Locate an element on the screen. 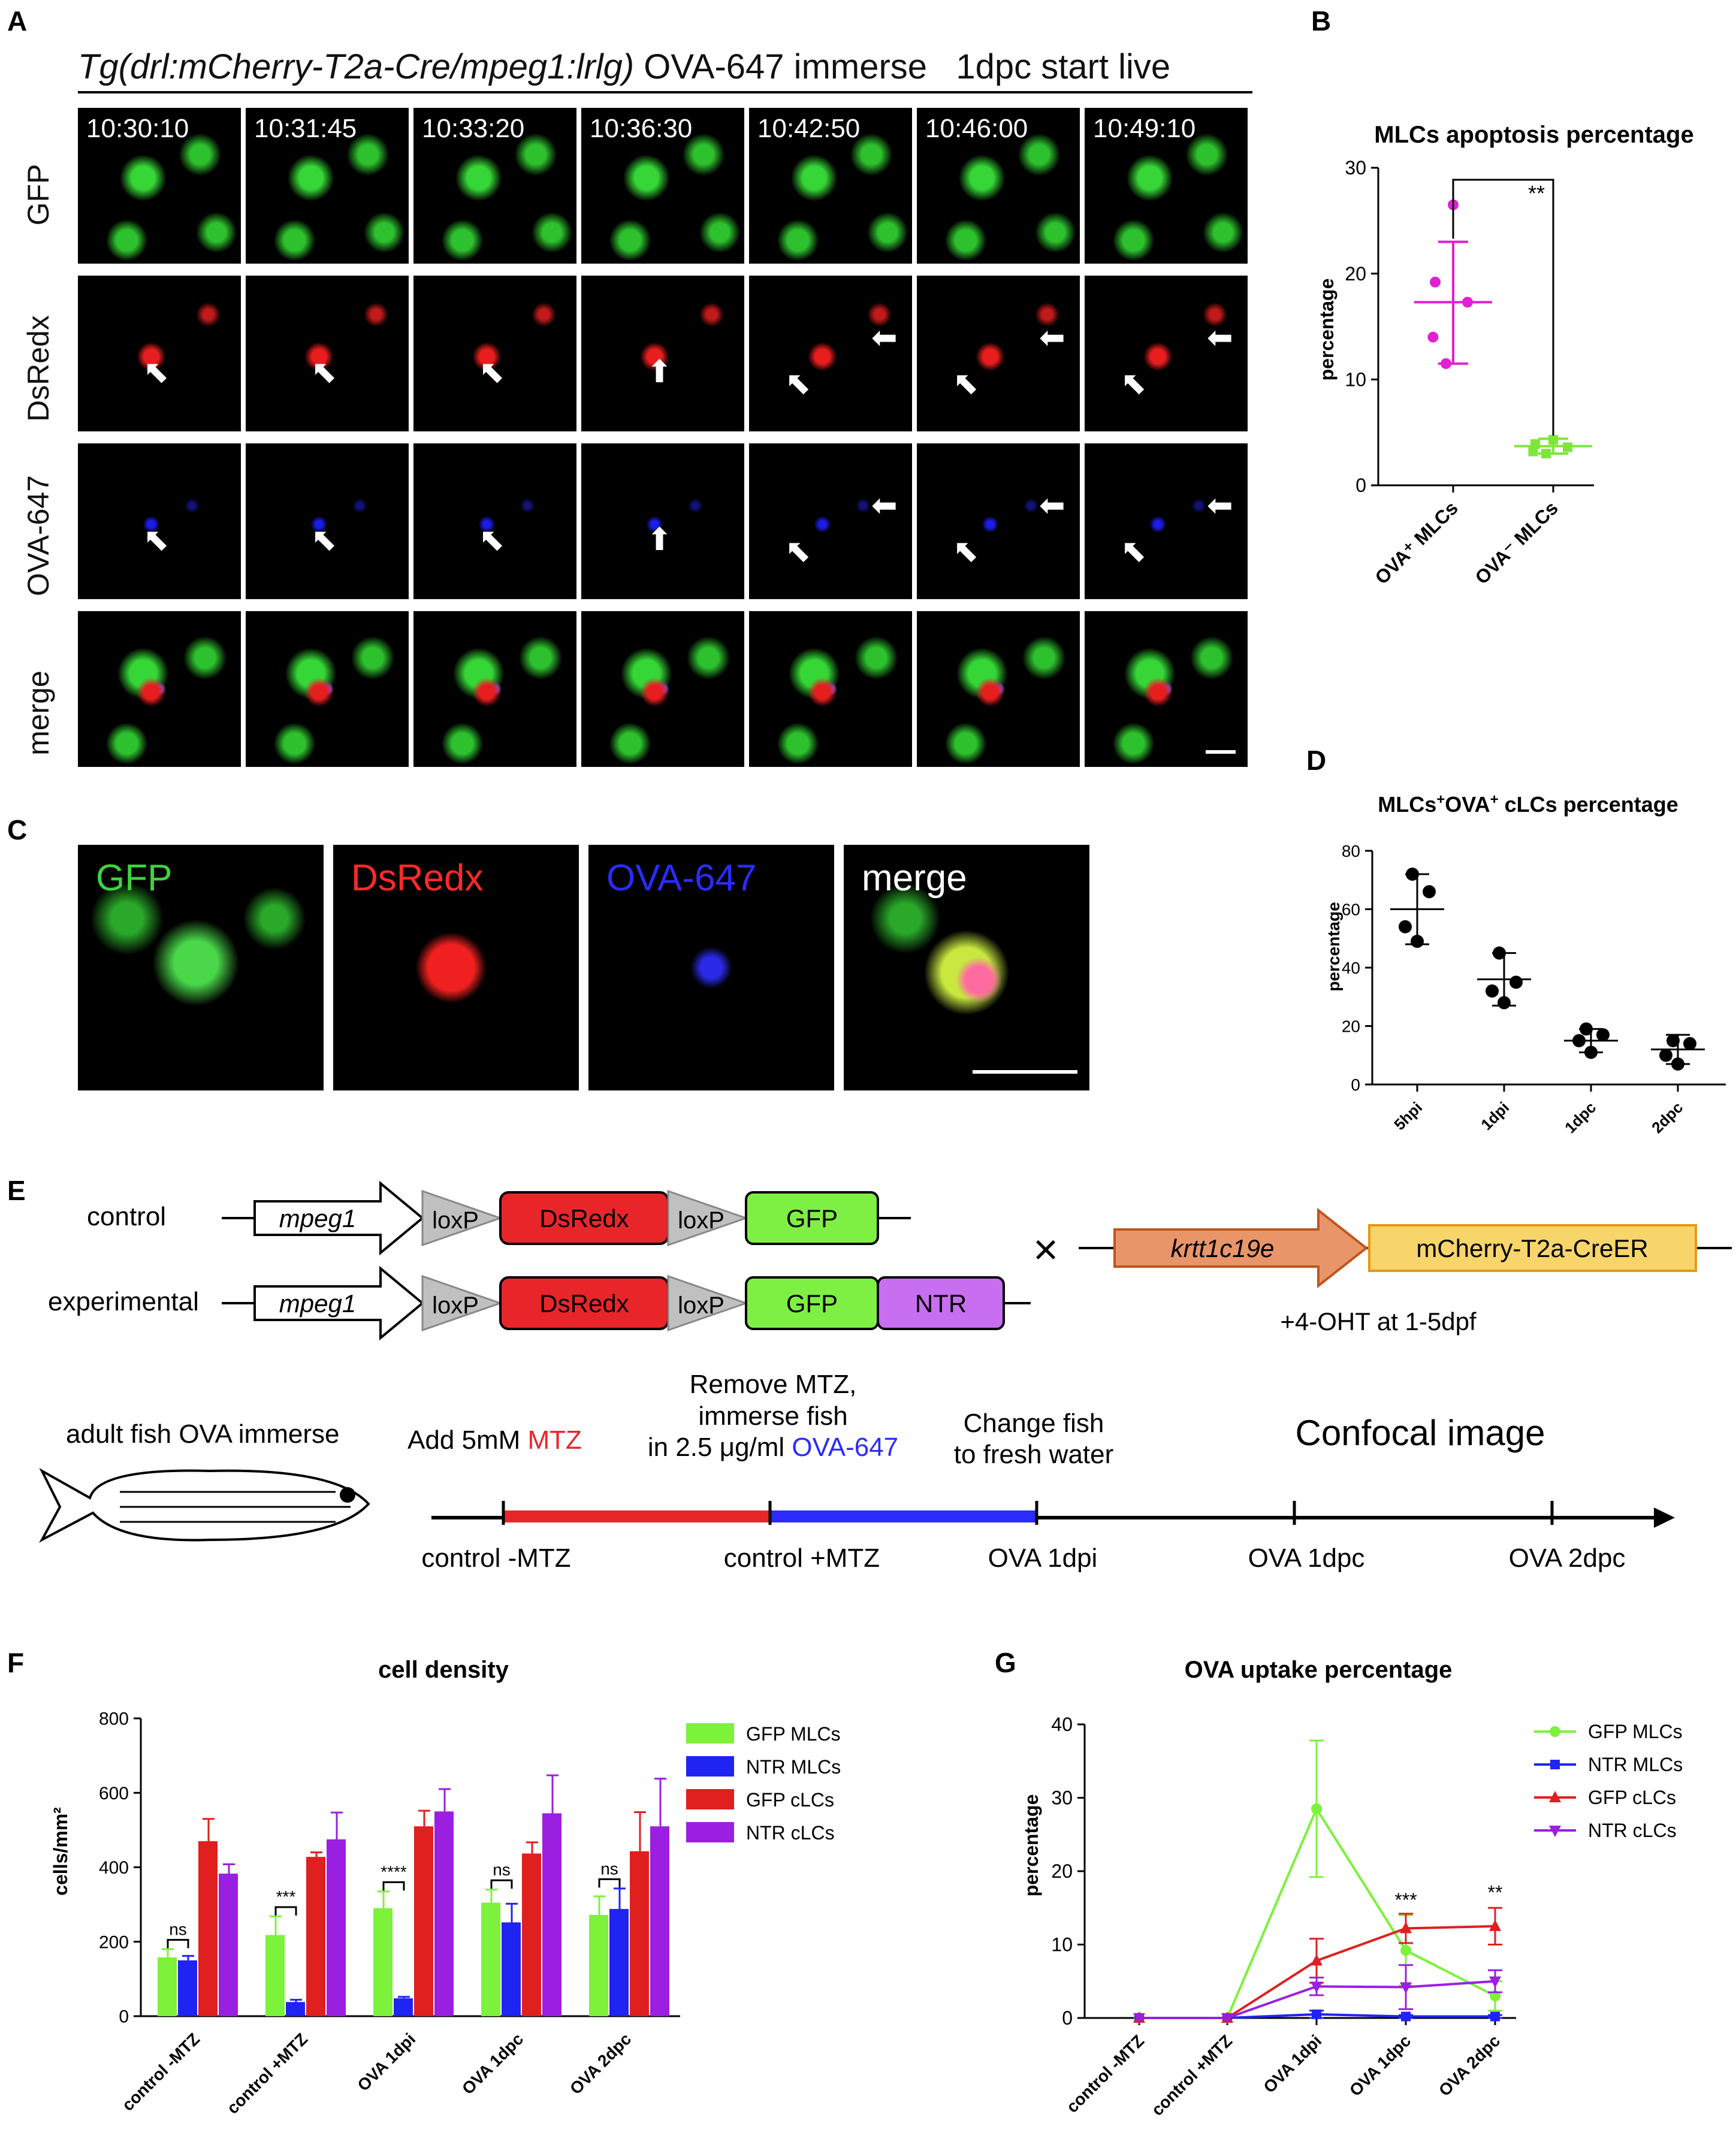 The image size is (1736, 2136). scale-bar is located at coordinates (1025, 1072).